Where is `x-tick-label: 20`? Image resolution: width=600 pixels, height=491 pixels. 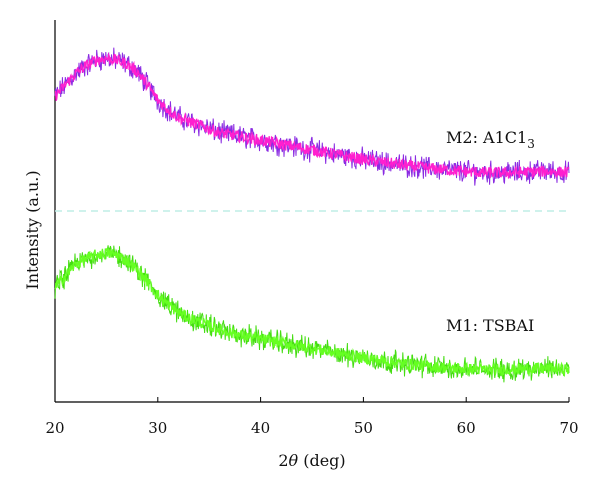 x-tick-label: 20 is located at coordinates (54, 428).